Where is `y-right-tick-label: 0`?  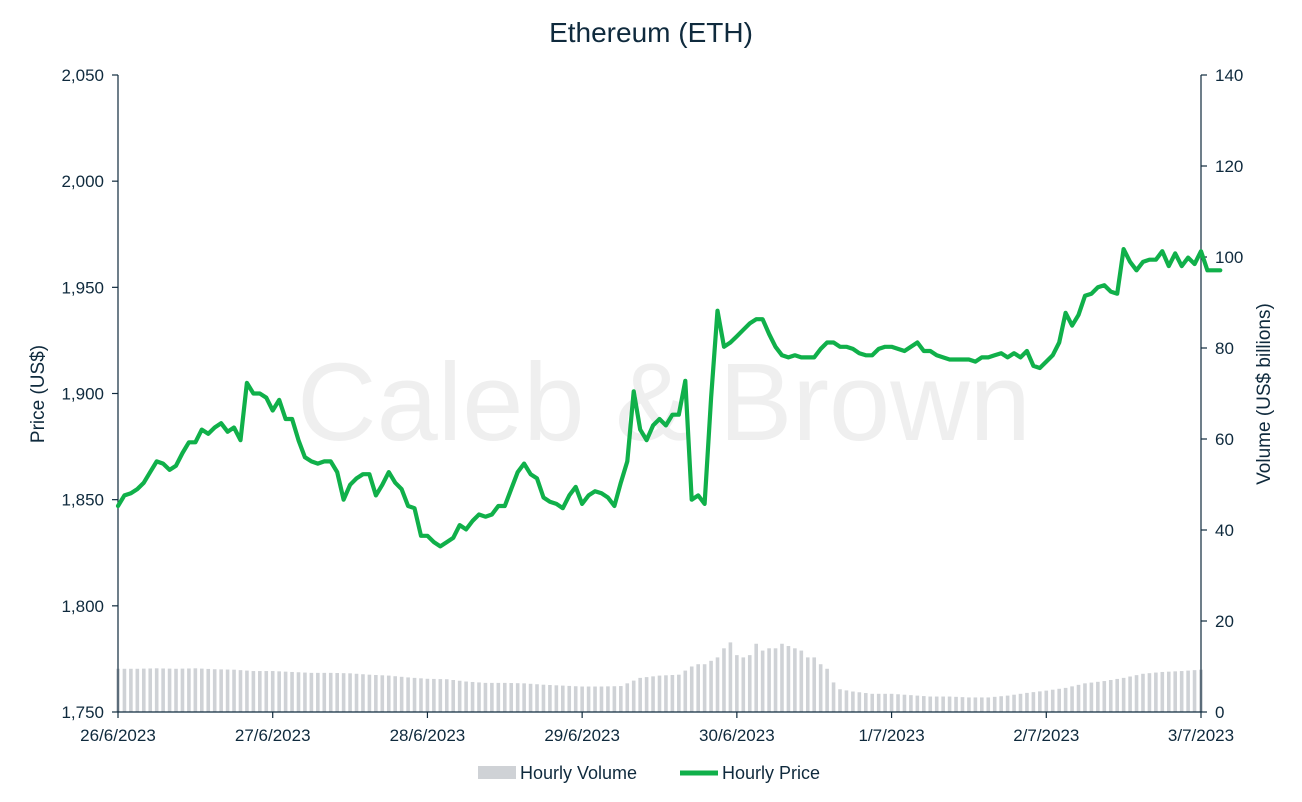
y-right-tick-label: 0 is located at coordinates (1219, 712).